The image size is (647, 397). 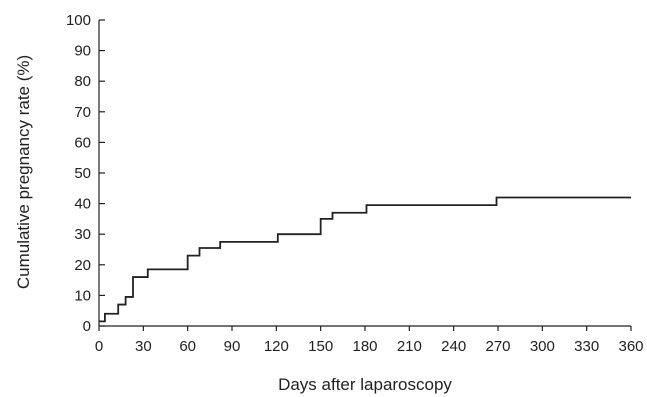 I want to click on y-tick-label: 80, so click(x=82, y=81).